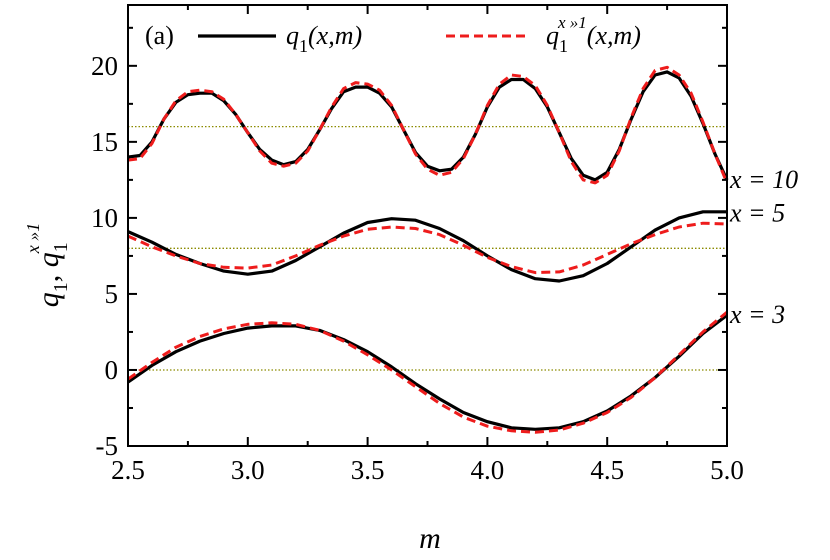 The height and width of the screenshot is (560, 830). What do you see at coordinates (104, 142) in the screenshot?
I see `y-tick-label: 15` at bounding box center [104, 142].